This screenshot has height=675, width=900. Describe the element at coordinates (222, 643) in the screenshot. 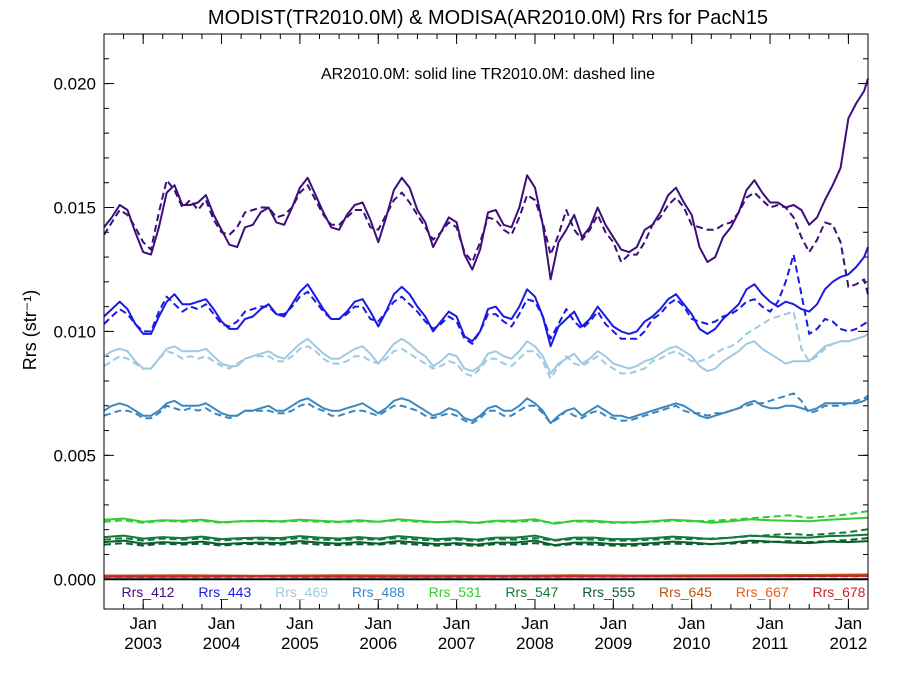

I see `x-tick-year-label: 2004` at that location.